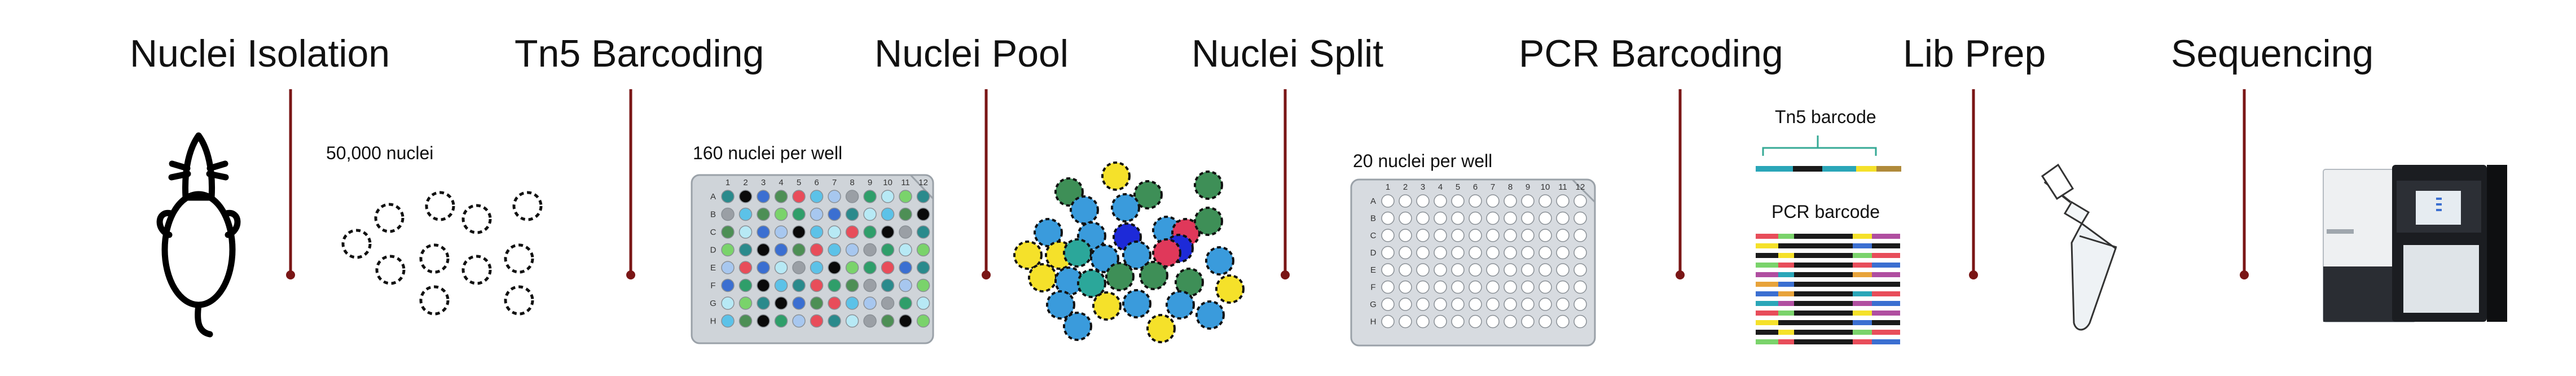 This screenshot has width=2576, height=376. I want to click on tube-icon, so click(2079, 247).